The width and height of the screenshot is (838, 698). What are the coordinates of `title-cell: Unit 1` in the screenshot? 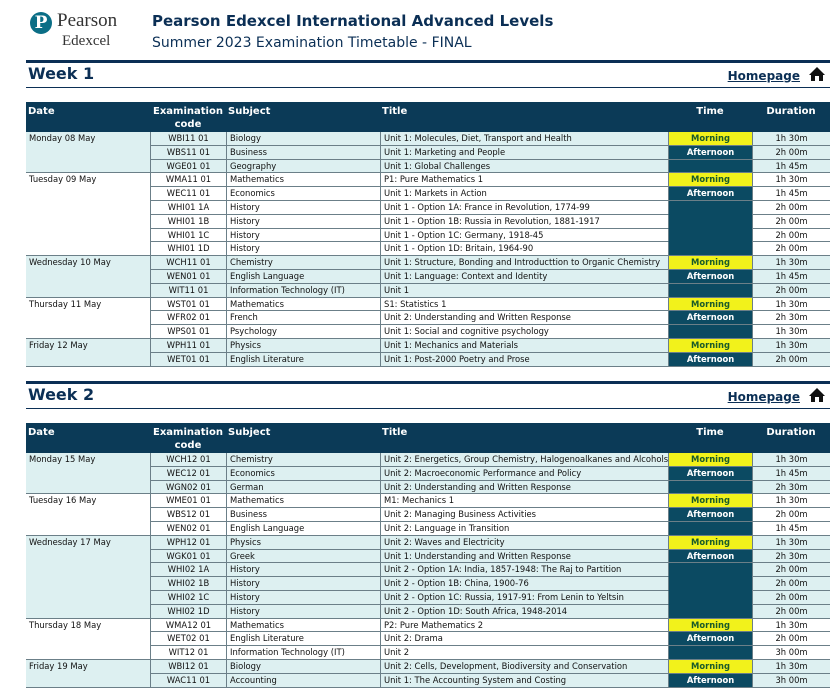 It's located at (524, 290).